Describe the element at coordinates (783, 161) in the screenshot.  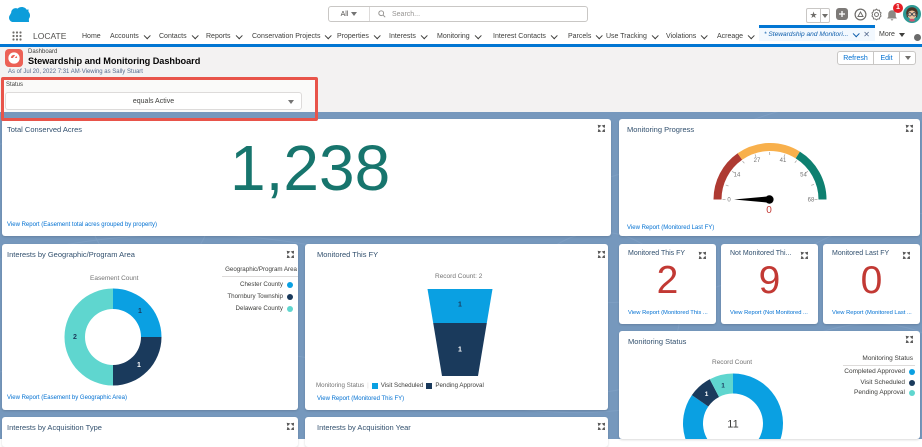
I see `svg-text: 41` at that location.